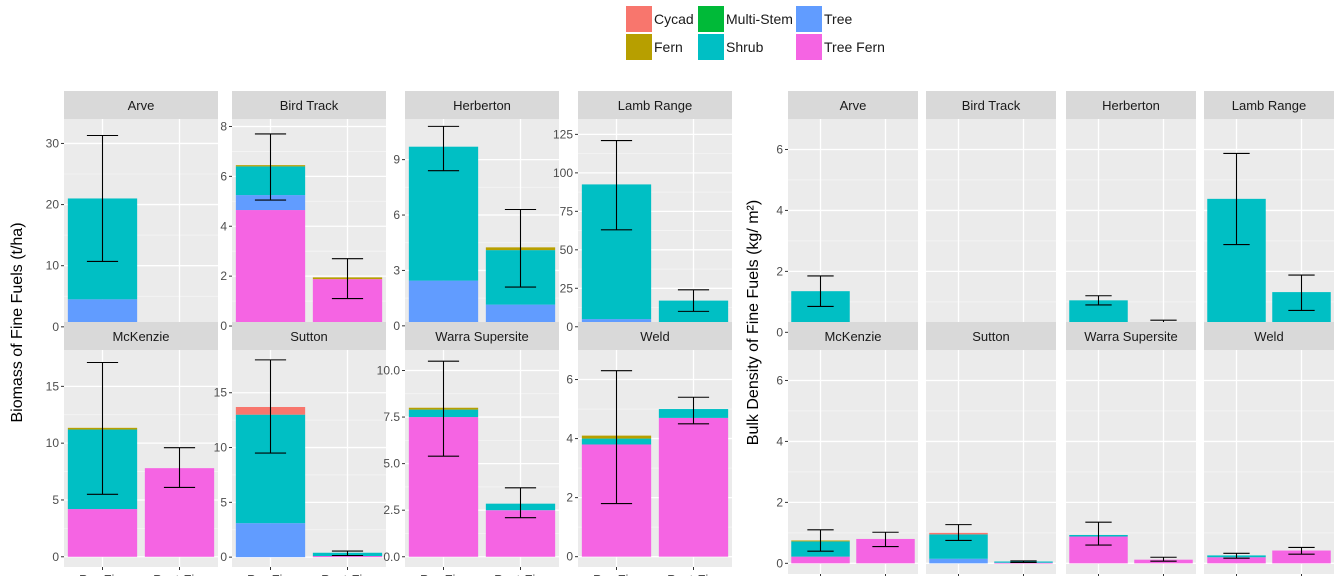 The height and width of the screenshot is (576, 1340). Describe the element at coordinates (991, 105) in the screenshot. I see `facet-label: Bird Track` at that location.